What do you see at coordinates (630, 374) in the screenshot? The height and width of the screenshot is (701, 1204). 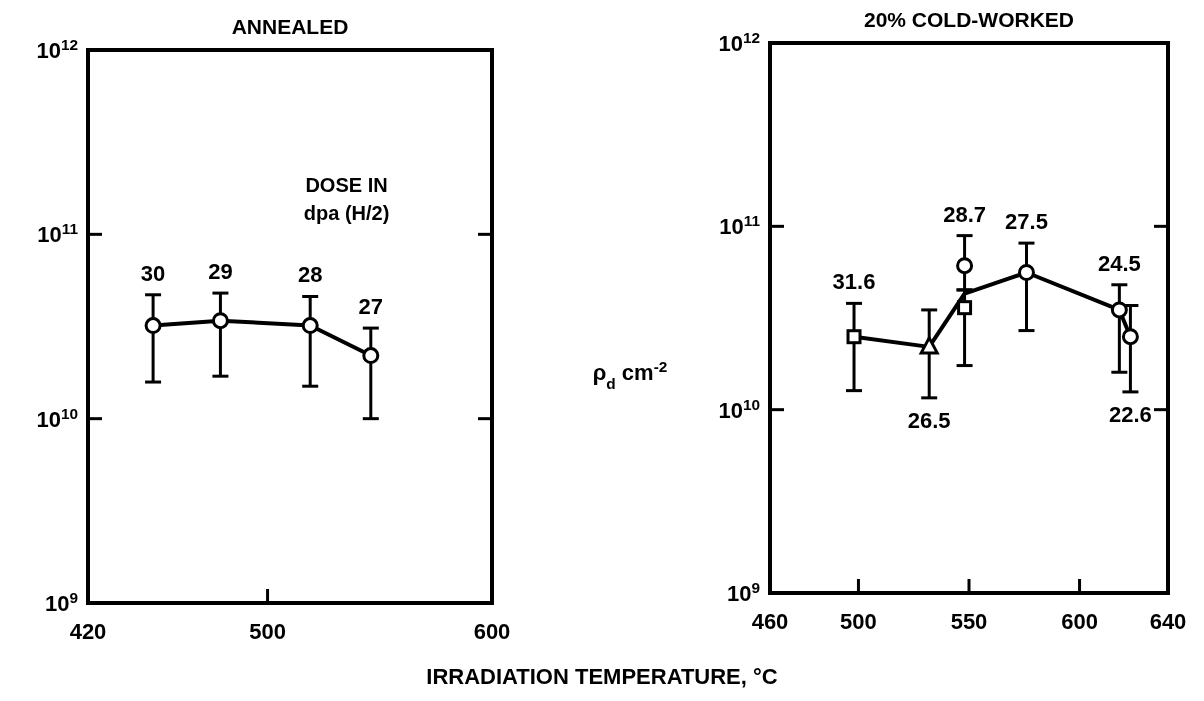 I see `y-axis-title: ρ$_{d}$ cm$^{-2}$` at bounding box center [630, 374].